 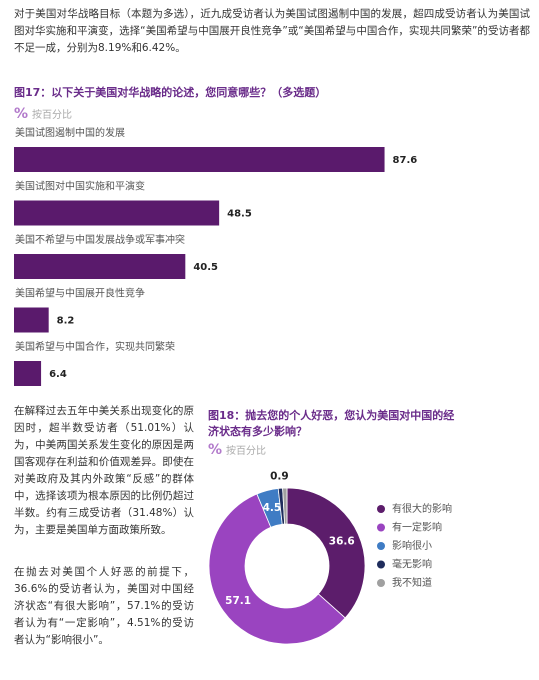 What do you see at coordinates (342, 541) in the screenshot?
I see `value-label: 36.6` at bounding box center [342, 541].